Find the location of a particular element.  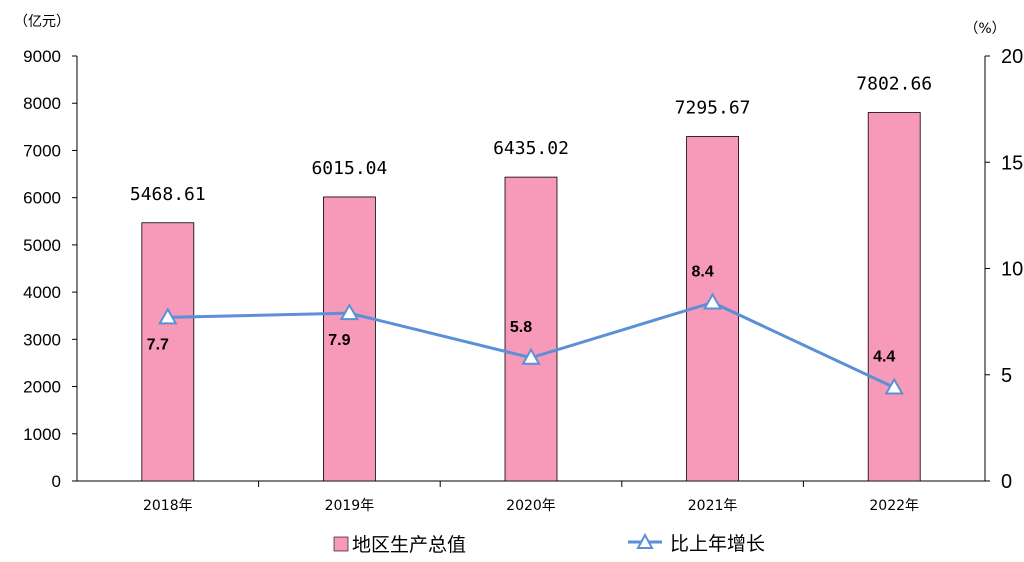

line-series is located at coordinates (531, 343).